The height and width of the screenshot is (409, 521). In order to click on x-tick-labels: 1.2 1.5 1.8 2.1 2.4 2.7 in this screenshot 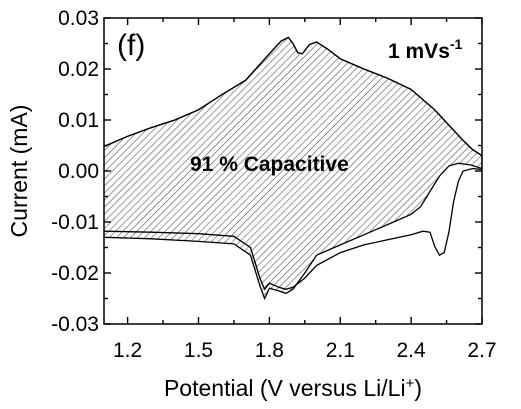, I will do `click(305, 350)`.